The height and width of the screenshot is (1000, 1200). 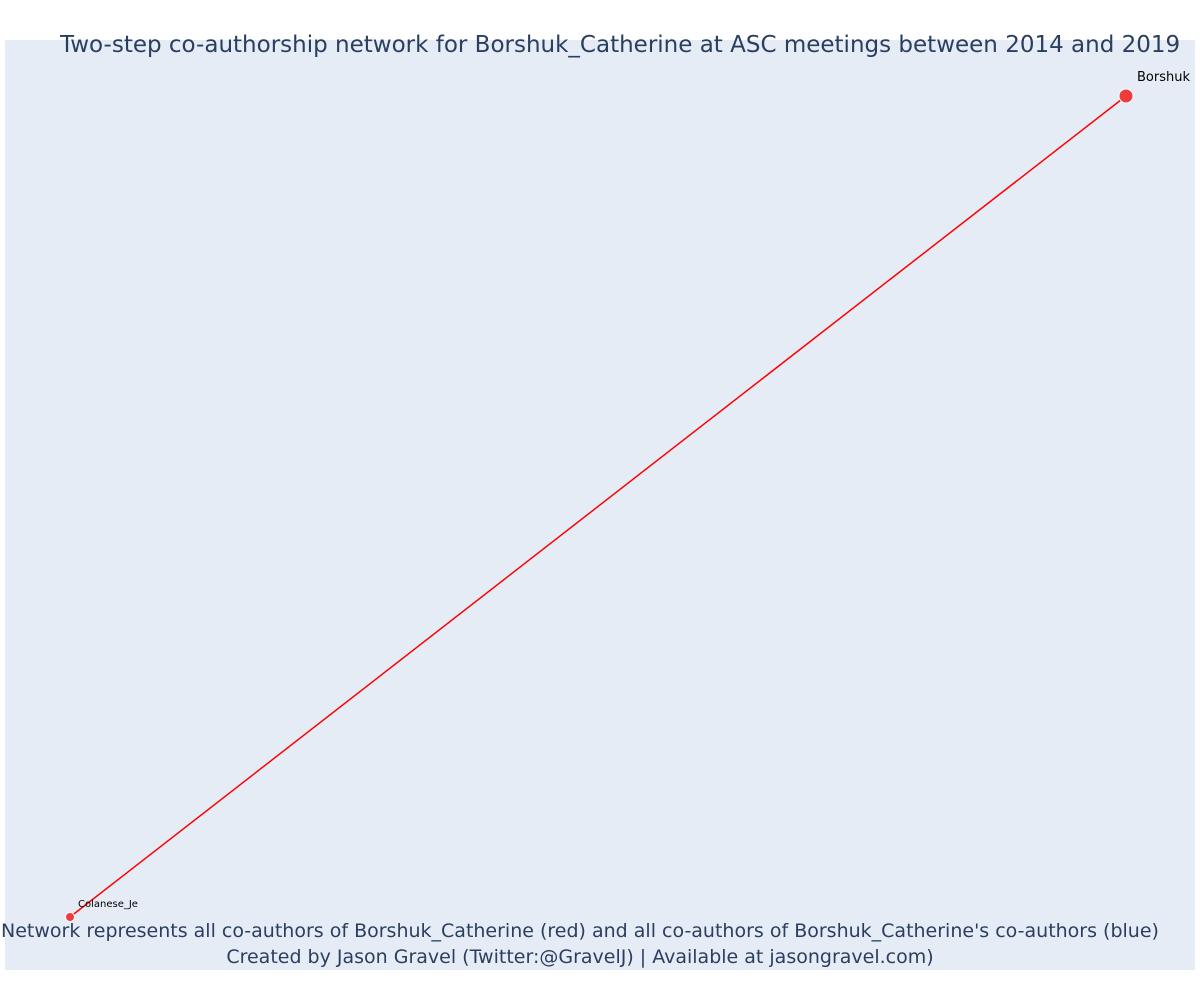 I want to click on node-label-borshuk: Borshuk, so click(x=1163, y=77).